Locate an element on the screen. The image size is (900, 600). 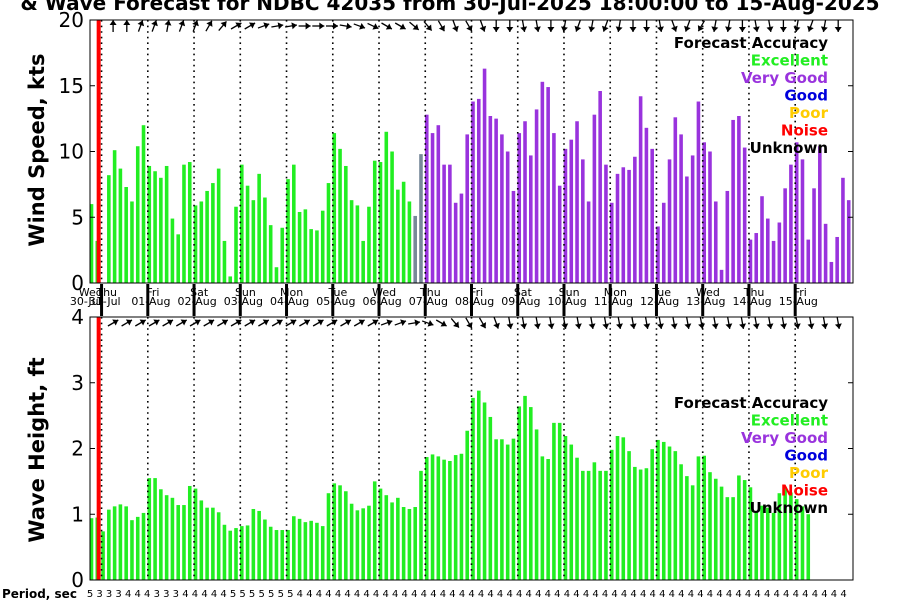
y-tick-label: 4 is located at coordinates (77, 317).